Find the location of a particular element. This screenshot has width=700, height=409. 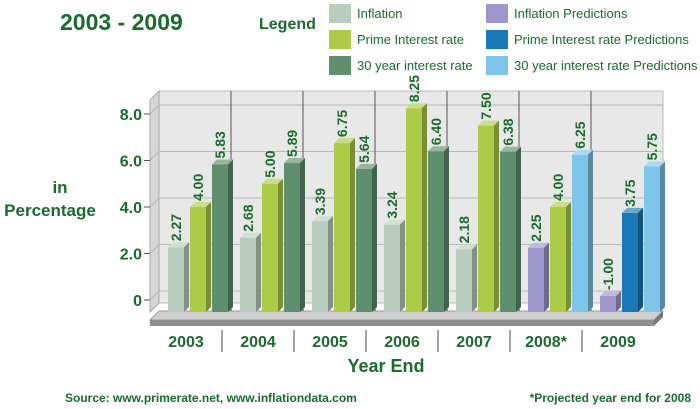

y-tick-label: 8.0 is located at coordinates (131, 115).